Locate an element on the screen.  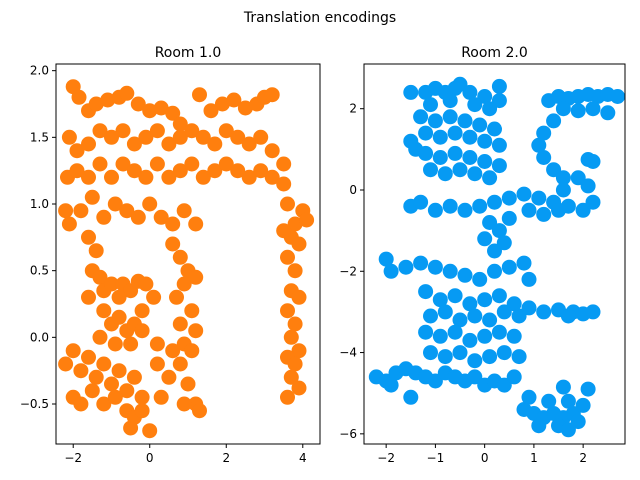
x-axis: −2 −1 0 1 2 is located at coordinates (482, 454).